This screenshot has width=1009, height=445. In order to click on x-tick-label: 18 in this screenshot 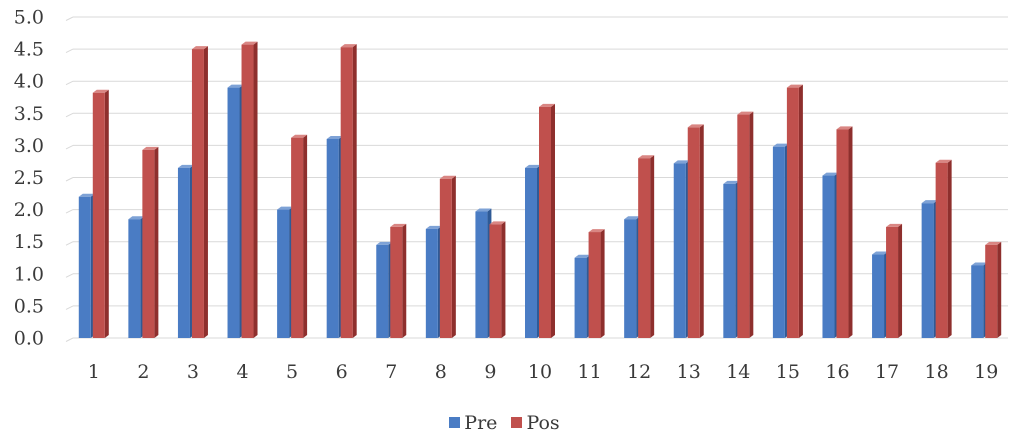, I will do `click(937, 372)`.